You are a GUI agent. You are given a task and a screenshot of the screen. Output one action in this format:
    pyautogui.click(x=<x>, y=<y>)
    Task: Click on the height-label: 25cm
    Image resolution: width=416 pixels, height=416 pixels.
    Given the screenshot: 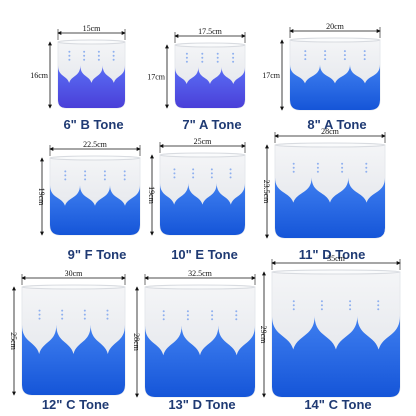 What is the action you would take?
    pyautogui.click(x=13, y=341)
    